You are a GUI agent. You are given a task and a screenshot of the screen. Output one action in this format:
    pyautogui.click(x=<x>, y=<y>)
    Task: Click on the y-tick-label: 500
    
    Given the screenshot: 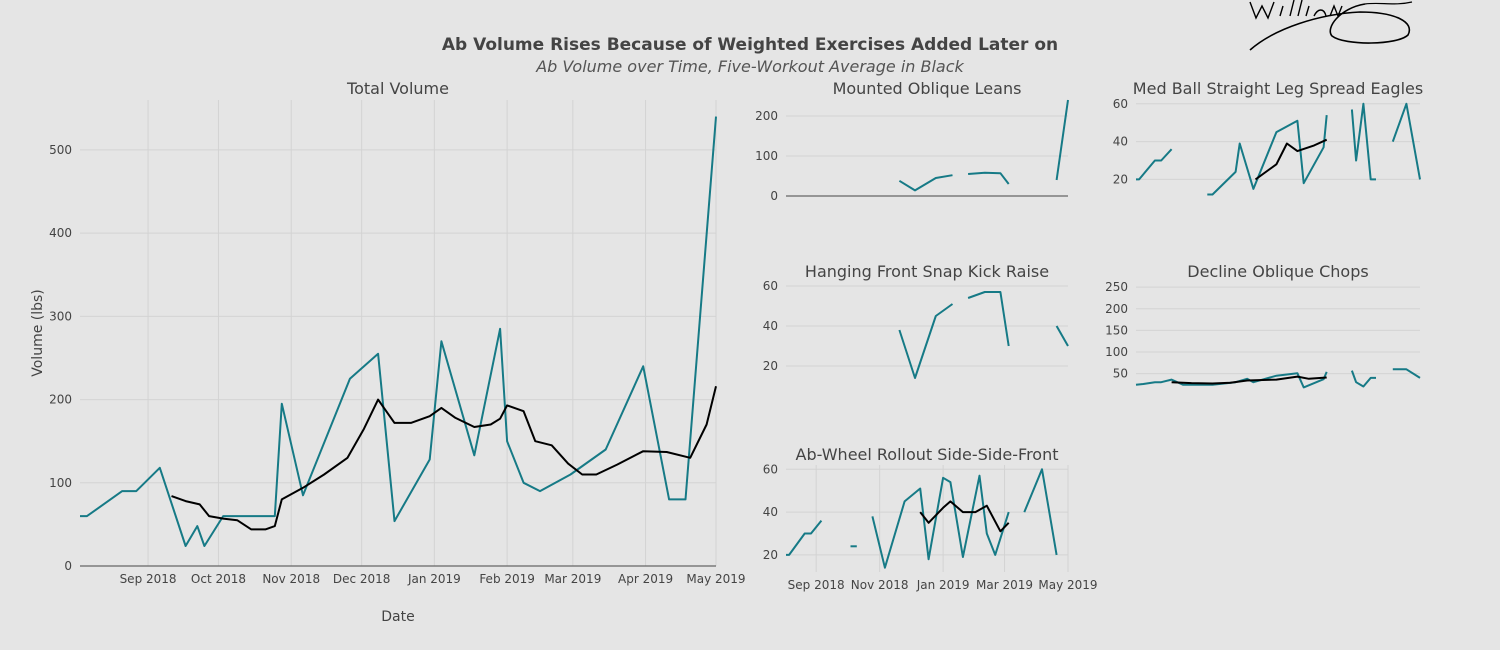 What is the action you would take?
    pyautogui.click(x=60, y=150)
    